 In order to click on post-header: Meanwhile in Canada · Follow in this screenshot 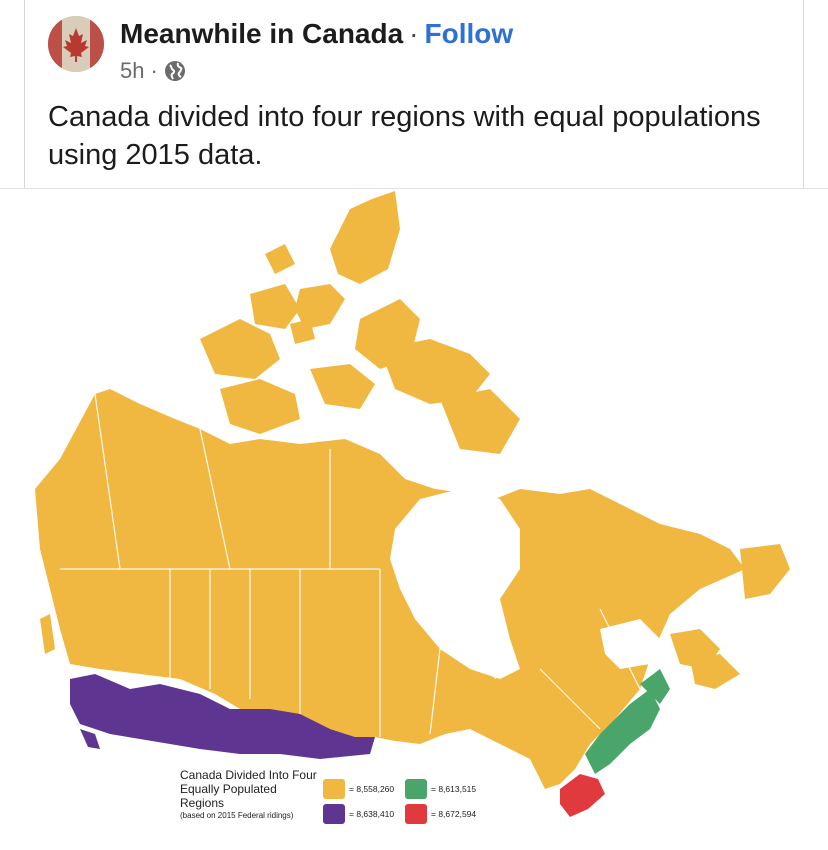, I will do `click(316, 34)`.